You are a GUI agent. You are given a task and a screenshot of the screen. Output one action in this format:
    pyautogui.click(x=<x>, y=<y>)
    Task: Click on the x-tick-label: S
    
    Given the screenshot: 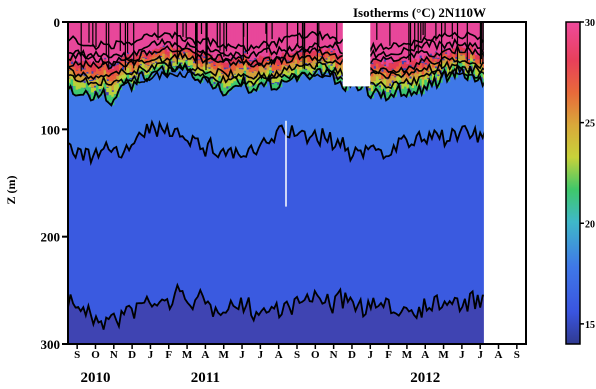 What is the action you would take?
    pyautogui.click(x=297, y=355)
    